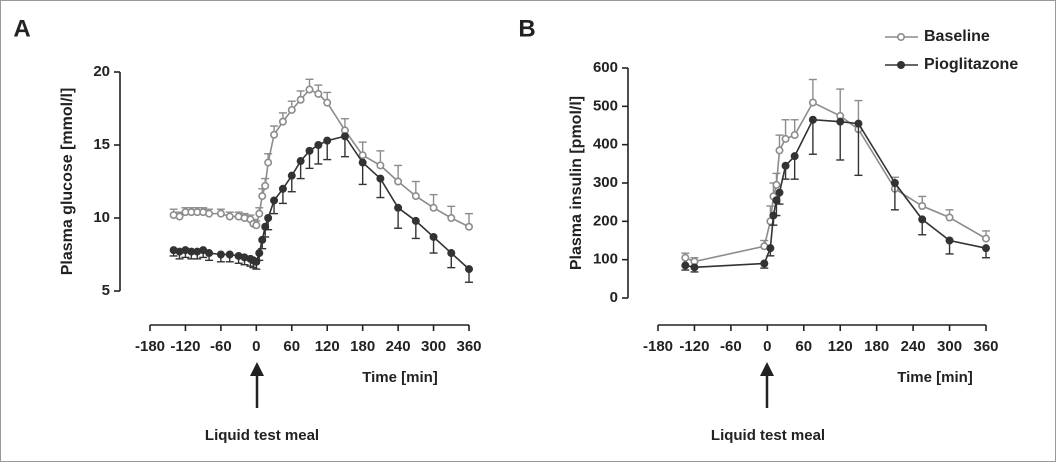 The height and width of the screenshot is (462, 1056). What do you see at coordinates (526, 28) in the screenshot?
I see `panel-label: B` at bounding box center [526, 28].